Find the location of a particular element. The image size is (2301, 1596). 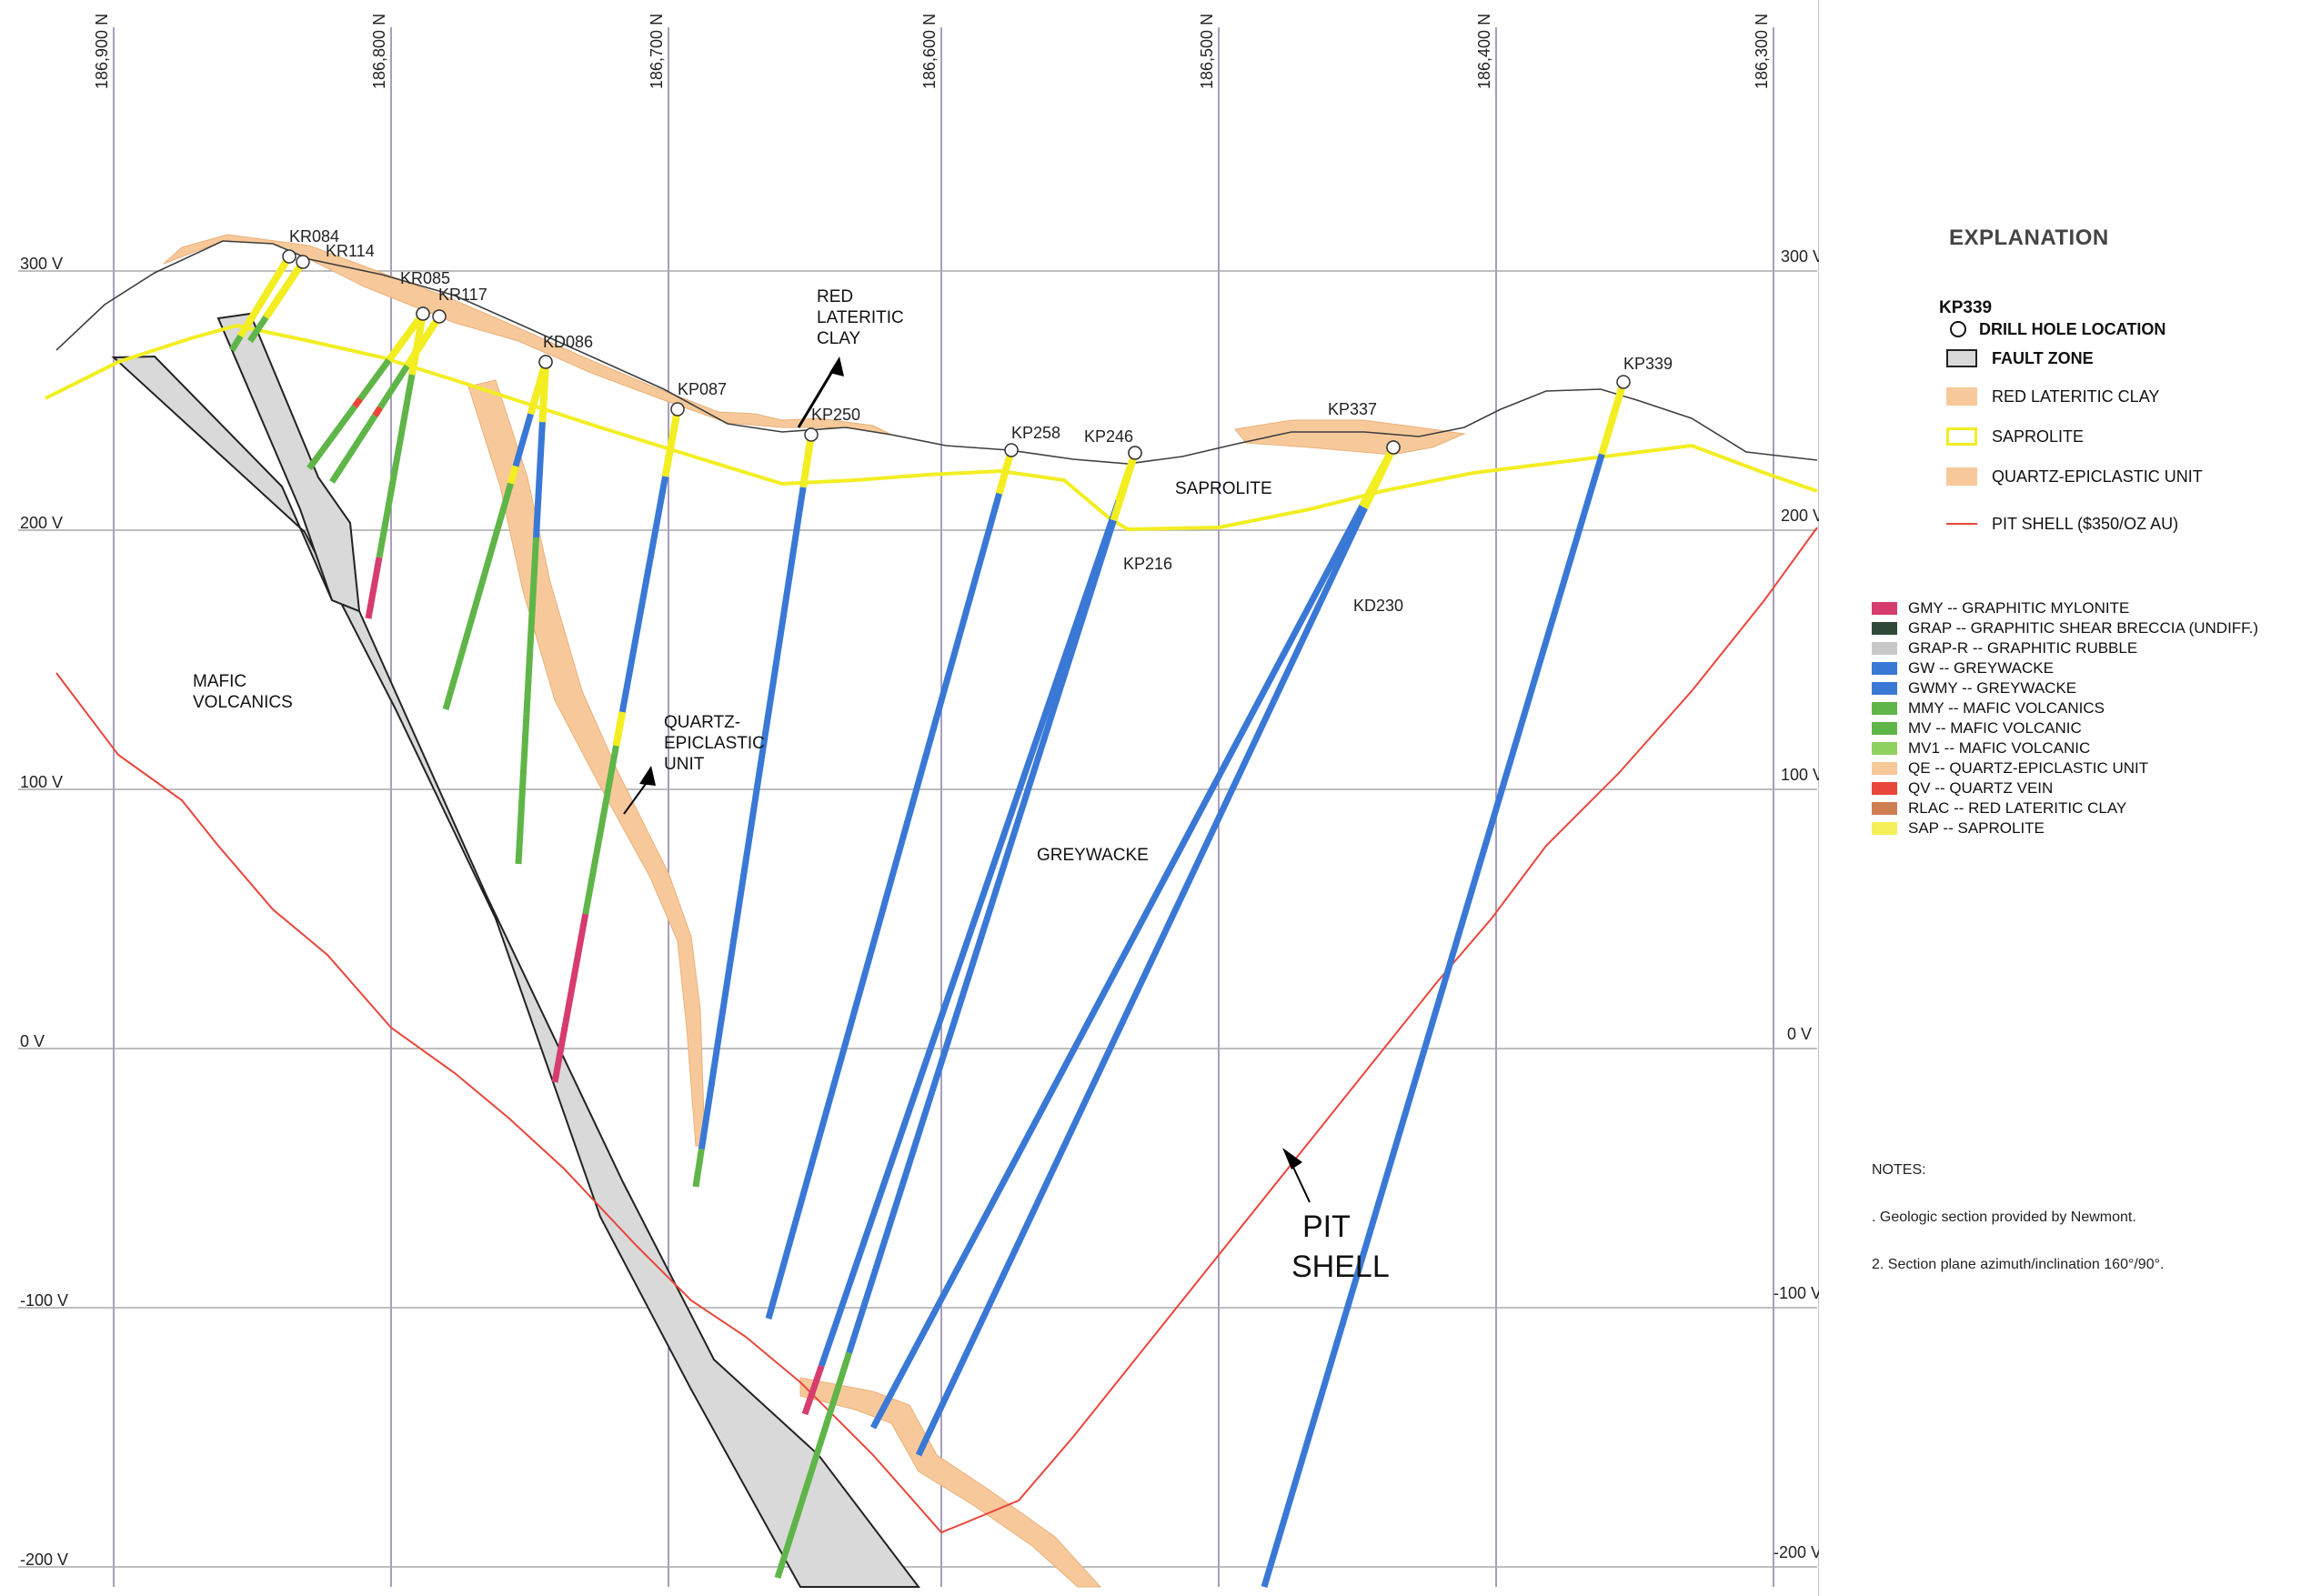

legend-drill-hole-location: DRILL HOLE LOCATION is located at coordinates (2055, 329).